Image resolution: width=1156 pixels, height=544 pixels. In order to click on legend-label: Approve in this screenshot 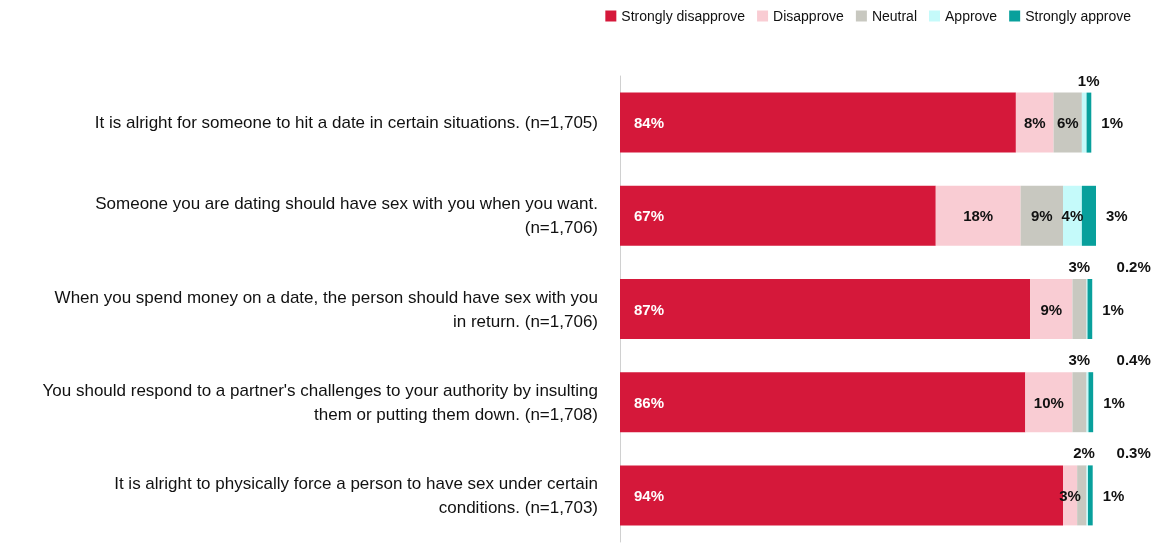, I will do `click(971, 16)`.